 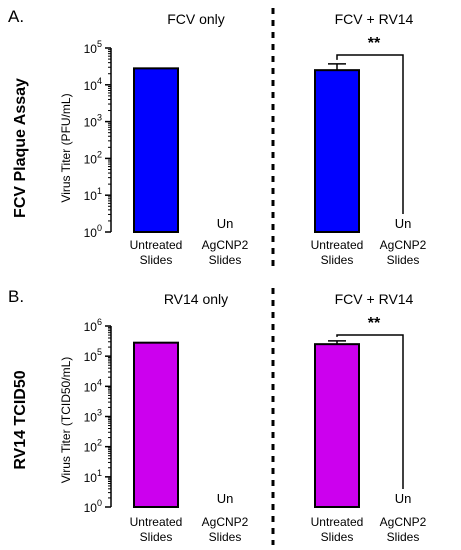 What do you see at coordinates (93, 121) in the screenshot?
I see `panel-a-y-tick-label: 10³` at bounding box center [93, 121].